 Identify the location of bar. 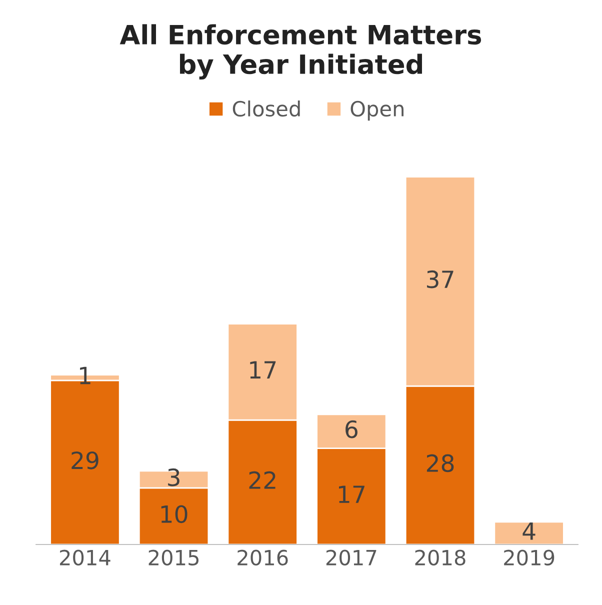
(529, 532).